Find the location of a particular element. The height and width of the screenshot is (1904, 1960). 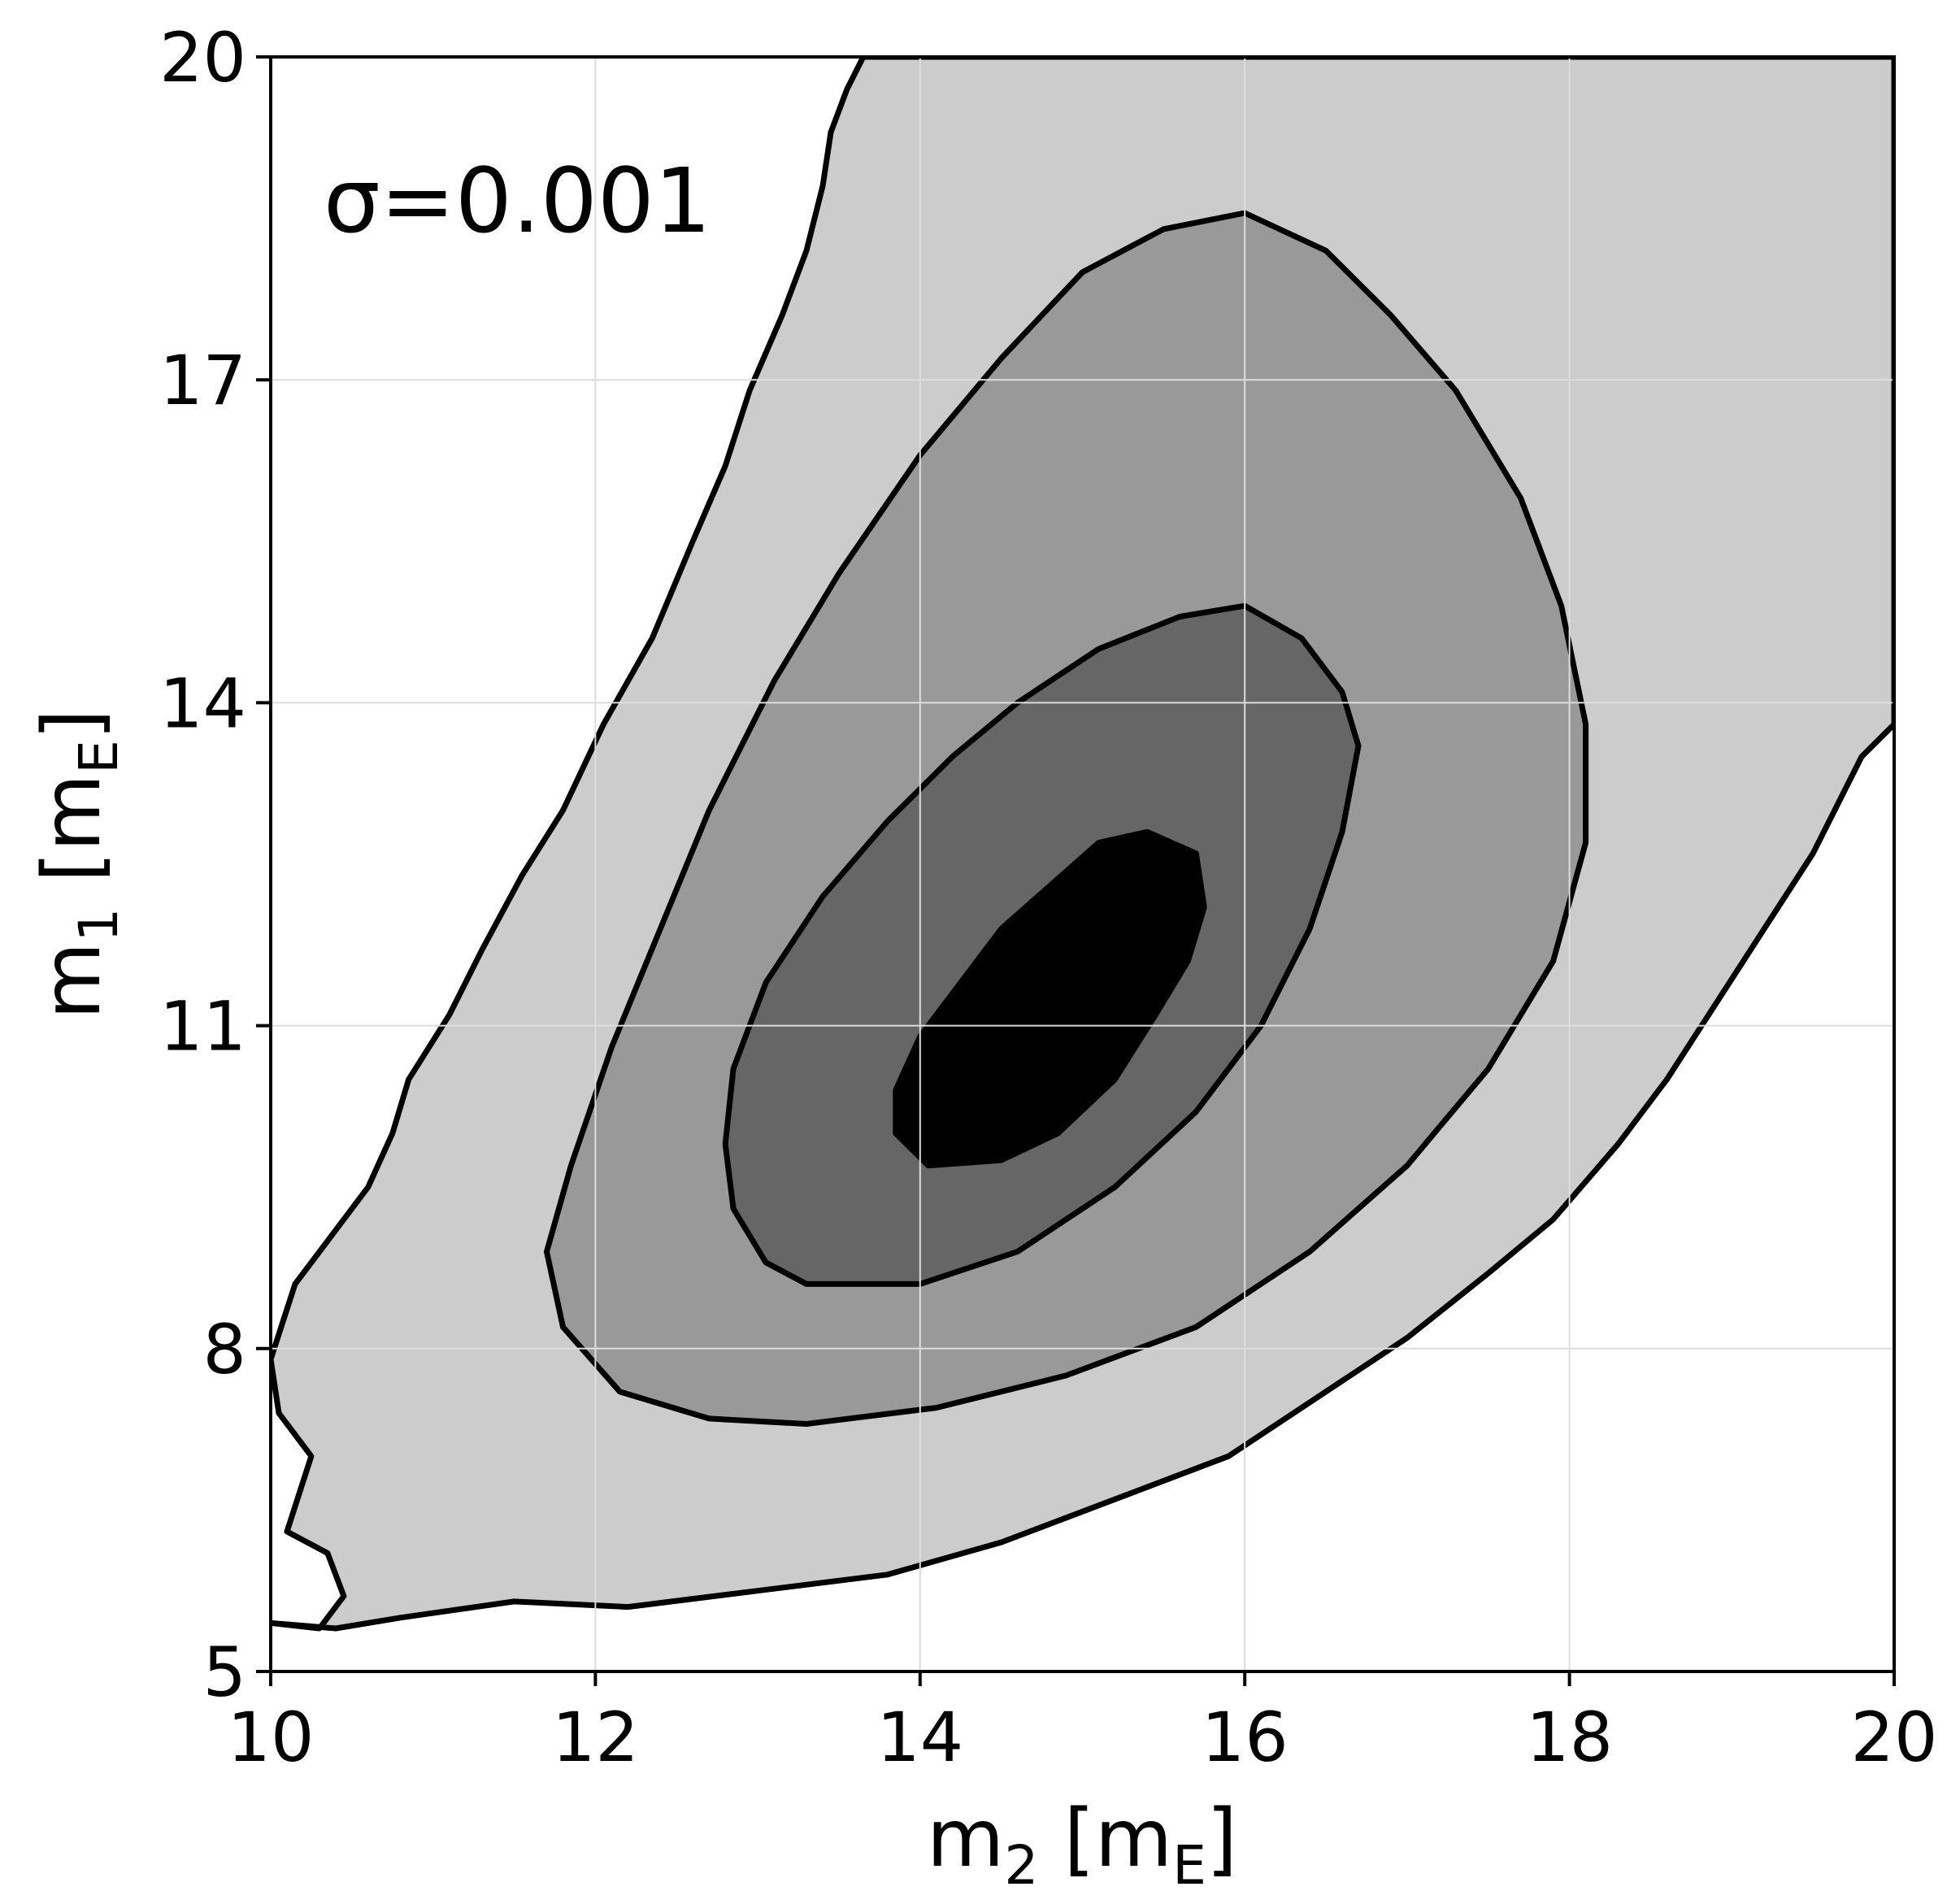

x-tick-label: 14 is located at coordinates (920, 1737).